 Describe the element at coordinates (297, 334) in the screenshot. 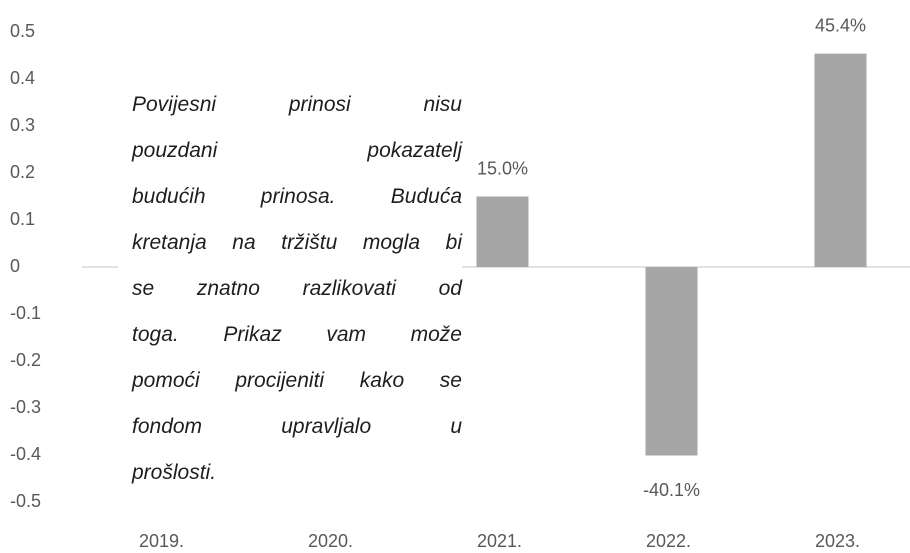

I see `annotation-line: toga. Prikaz vam može` at that location.